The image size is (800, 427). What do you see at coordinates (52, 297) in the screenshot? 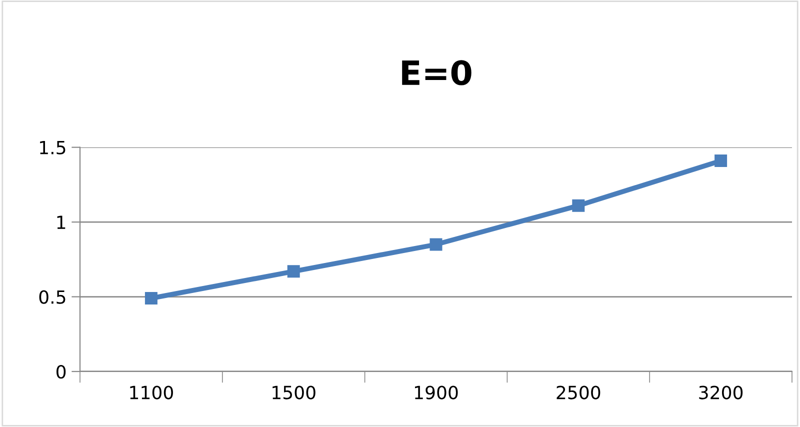
I see `y-tick-label: 0.5` at bounding box center [52, 297].